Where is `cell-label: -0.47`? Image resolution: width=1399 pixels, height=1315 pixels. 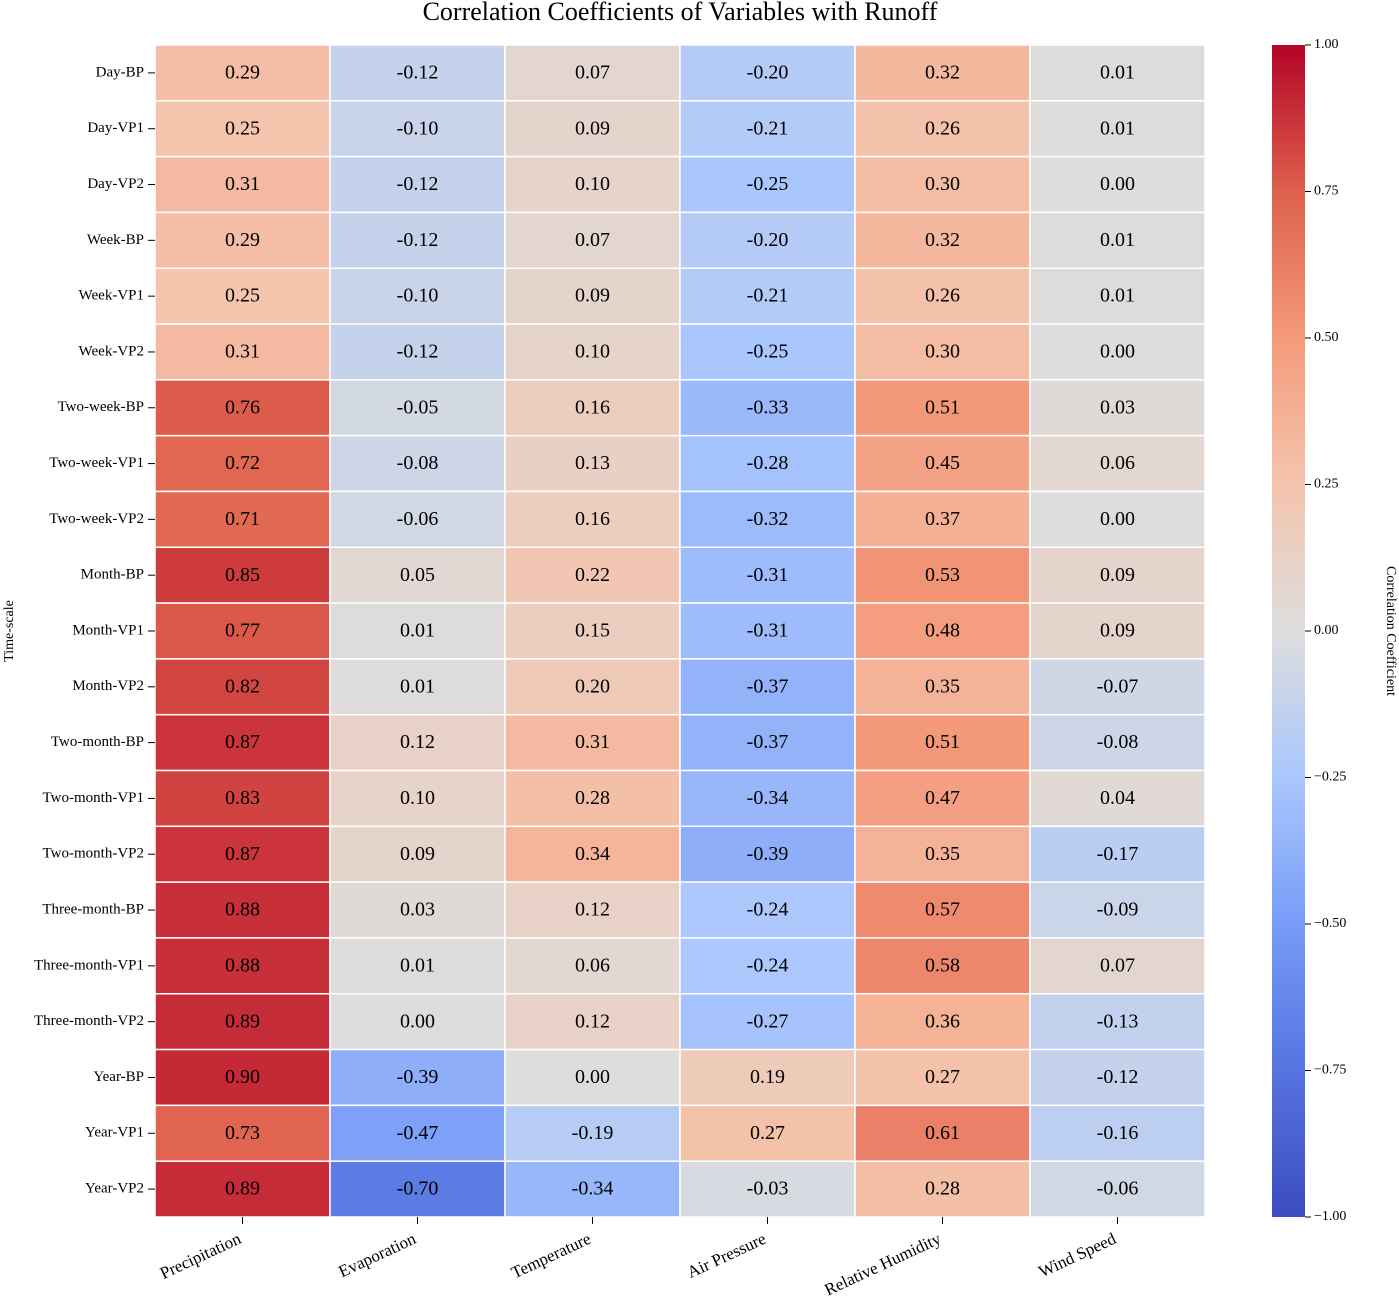
cell-label: -0.47 is located at coordinates (418, 1133).